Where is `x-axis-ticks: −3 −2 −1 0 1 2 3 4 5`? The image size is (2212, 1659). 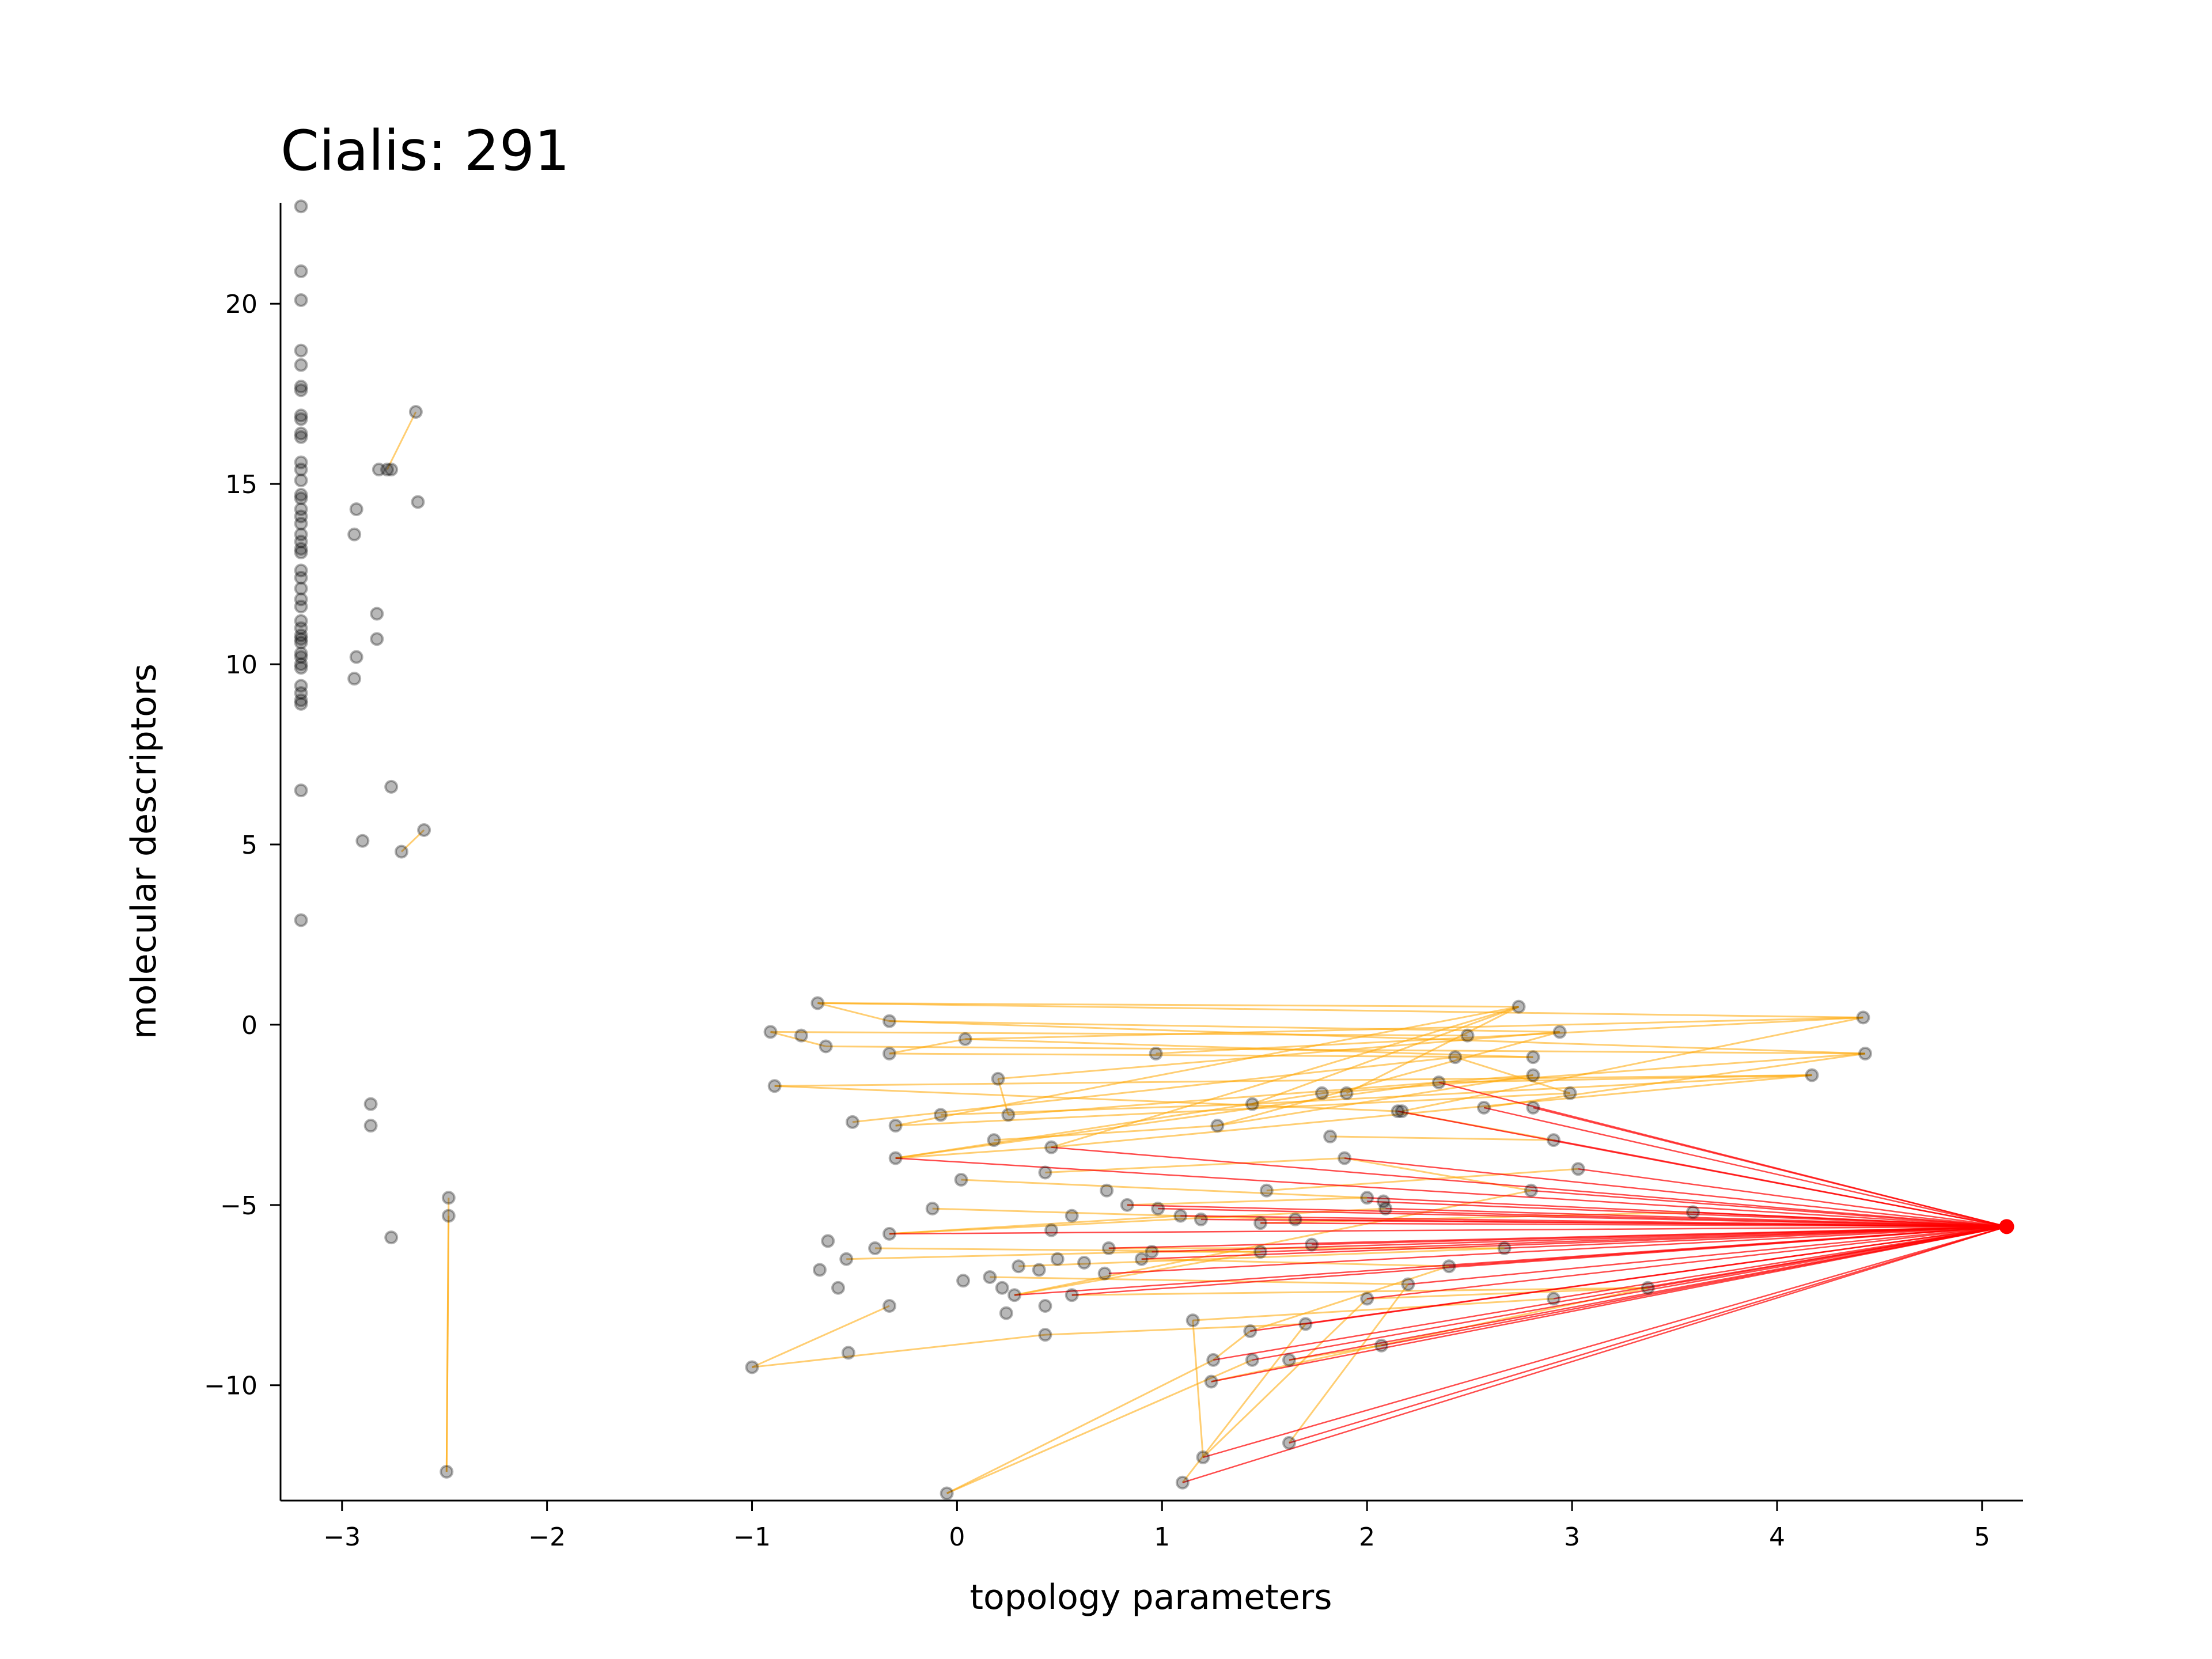
x-axis-ticks: −3 −2 −1 0 1 2 3 4 5 is located at coordinates (1156, 1526).